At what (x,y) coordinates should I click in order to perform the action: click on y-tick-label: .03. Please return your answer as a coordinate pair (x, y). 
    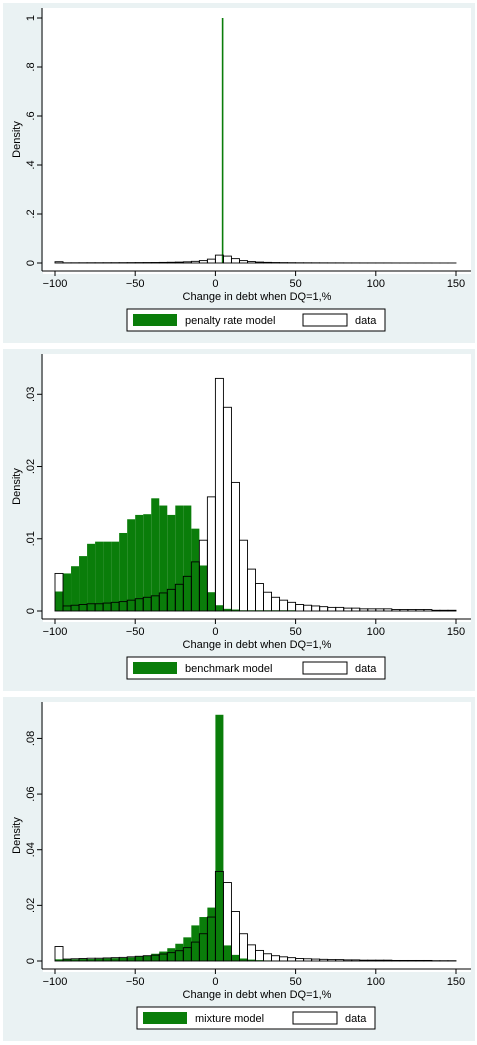
    Looking at the image, I should click on (31, 394).